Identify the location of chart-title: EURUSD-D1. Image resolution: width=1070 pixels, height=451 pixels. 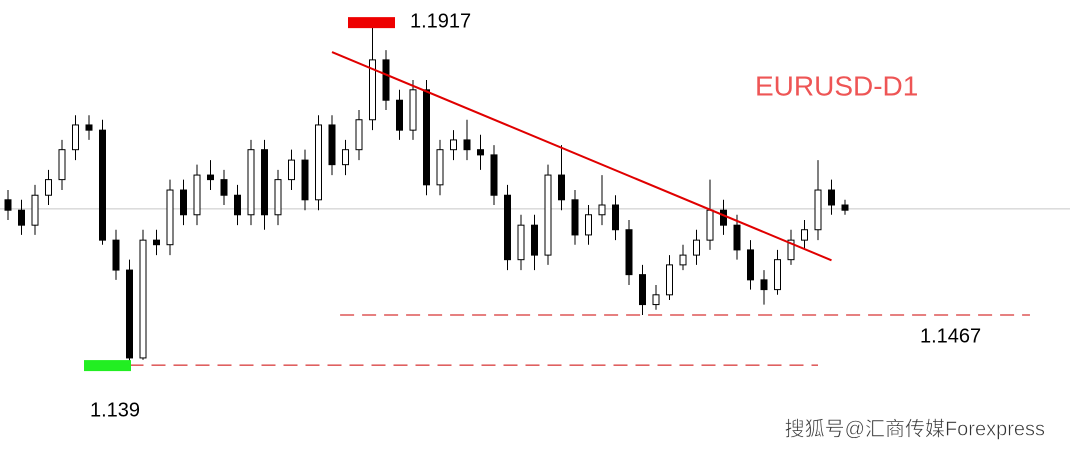
(836, 85).